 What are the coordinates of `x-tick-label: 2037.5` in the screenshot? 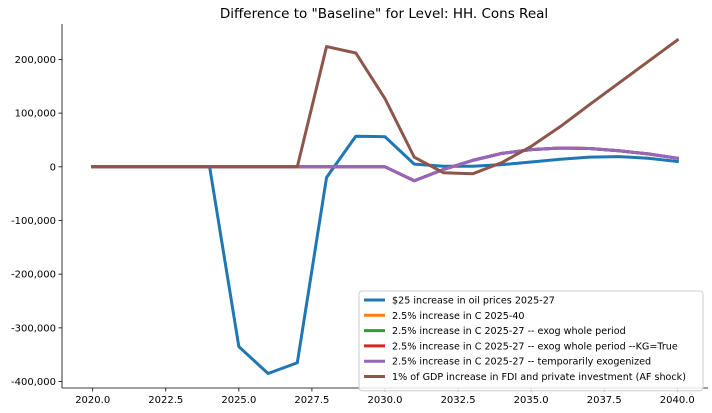 It's located at (604, 400).